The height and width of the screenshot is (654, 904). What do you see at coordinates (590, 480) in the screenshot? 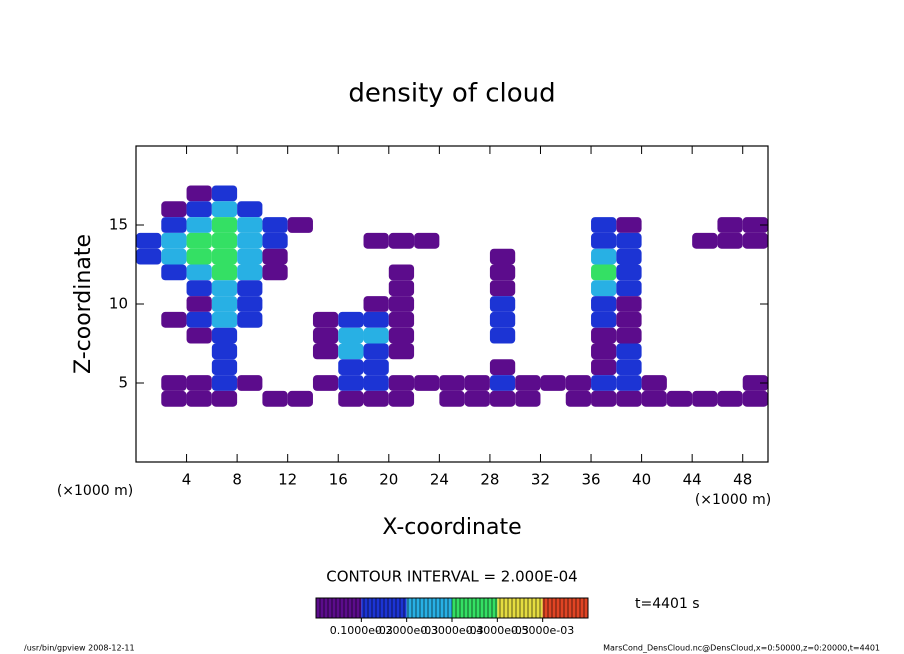
I see `x-tick-label: 36` at bounding box center [590, 480].